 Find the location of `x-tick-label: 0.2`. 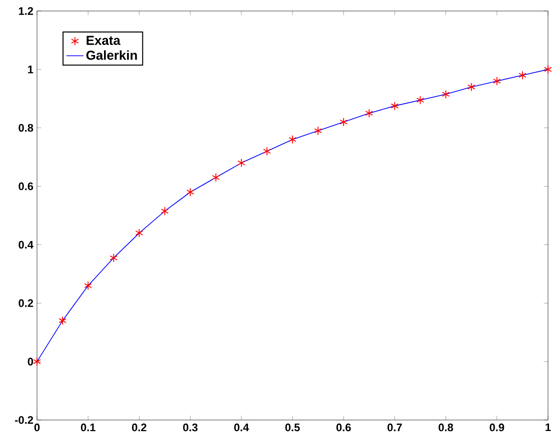

x-tick-label: 0.2 is located at coordinates (139, 428).